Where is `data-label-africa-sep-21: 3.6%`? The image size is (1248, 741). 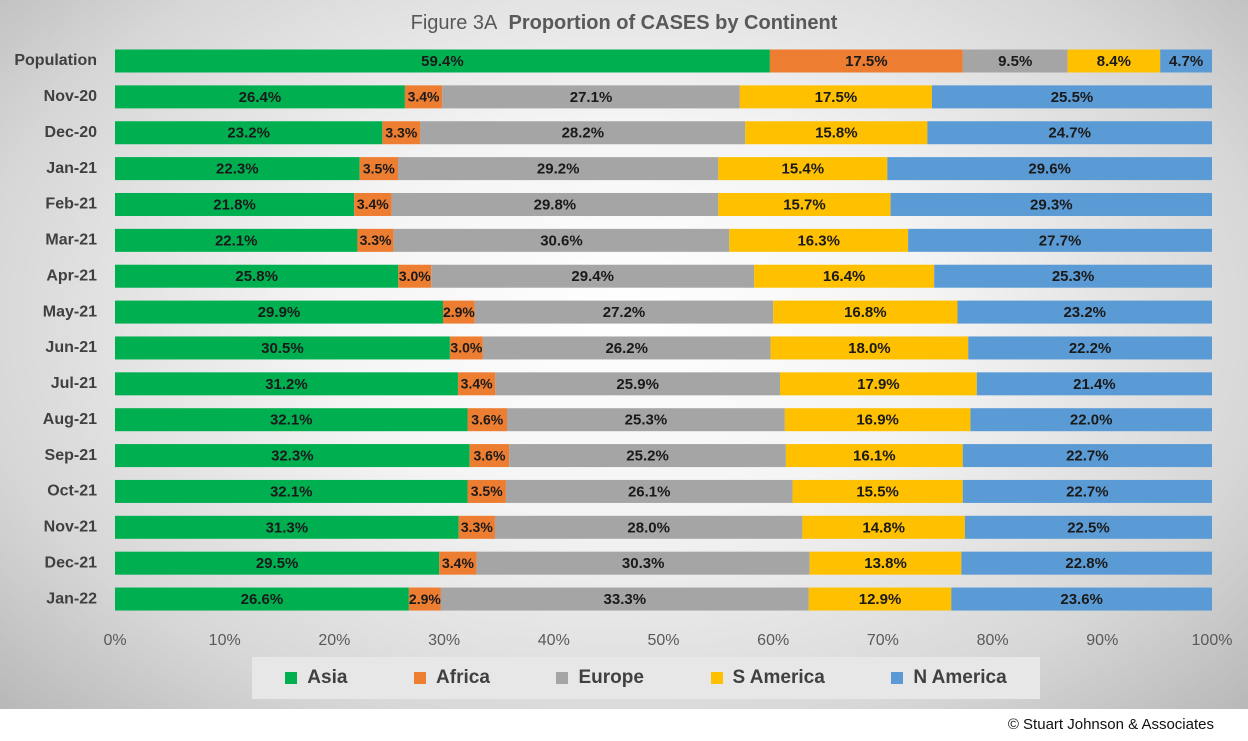 data-label-africa-sep-21: 3.6% is located at coordinates (489, 455).